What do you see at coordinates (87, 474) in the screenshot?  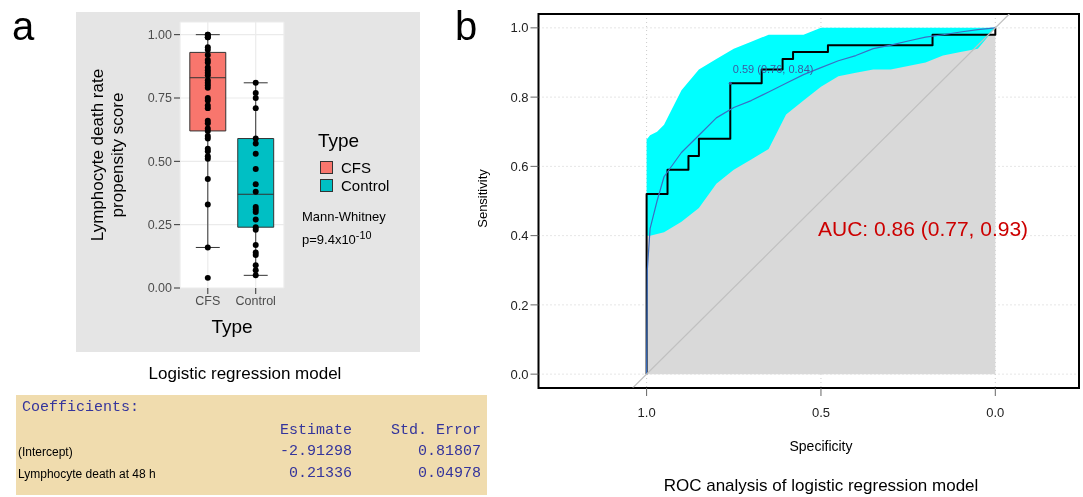 I see `text: Lymphocyte death at 48 h` at bounding box center [87, 474].